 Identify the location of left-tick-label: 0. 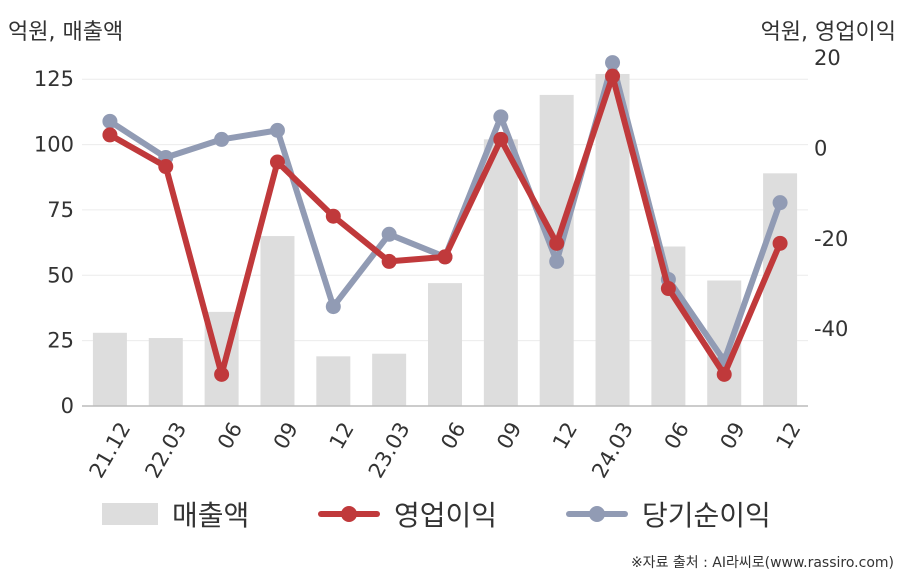
(67, 406).